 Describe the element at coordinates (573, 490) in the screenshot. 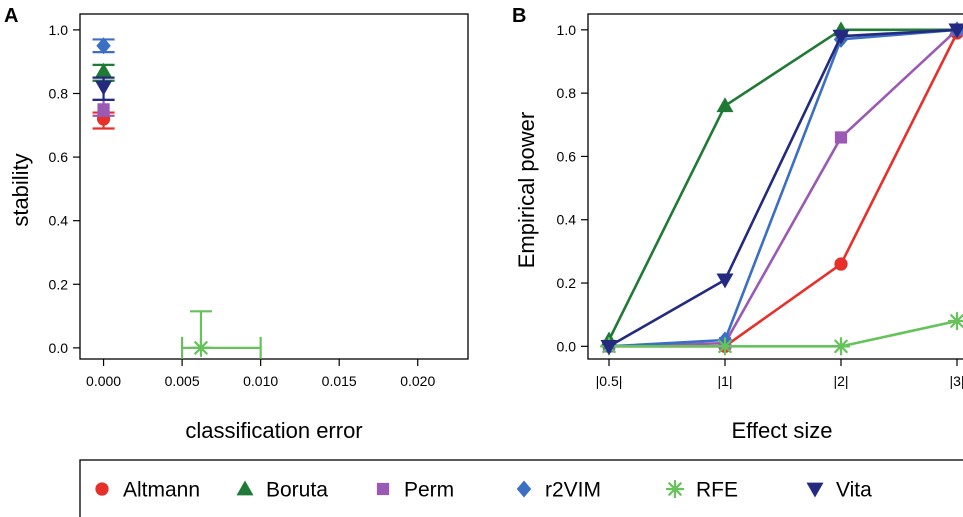

I see `legend-label-r2vim: r2VIM` at that location.